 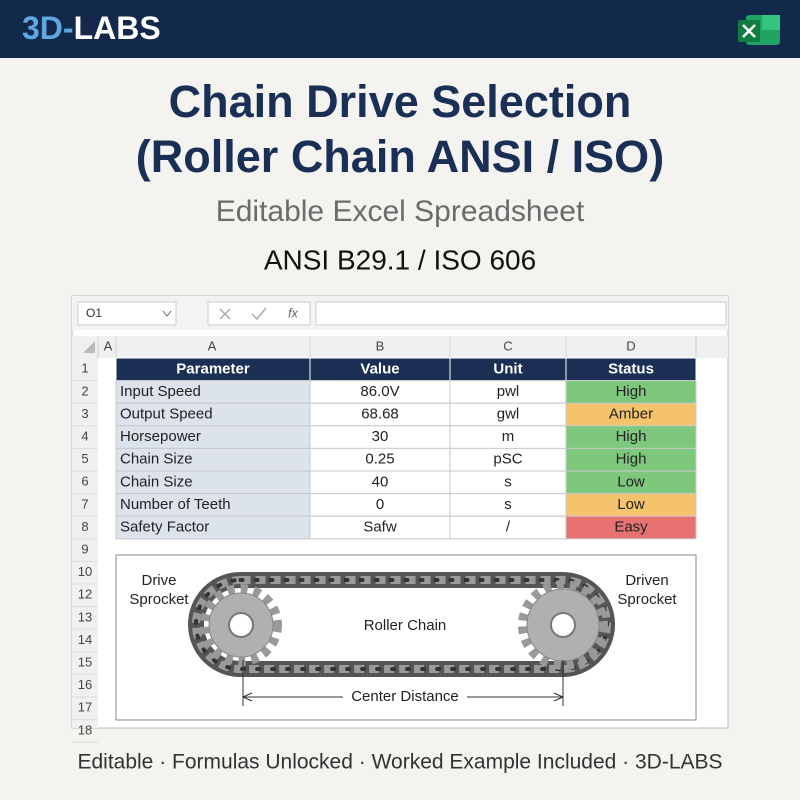 What do you see at coordinates (631, 368) in the screenshot?
I see `table-header-text: Status` at bounding box center [631, 368].